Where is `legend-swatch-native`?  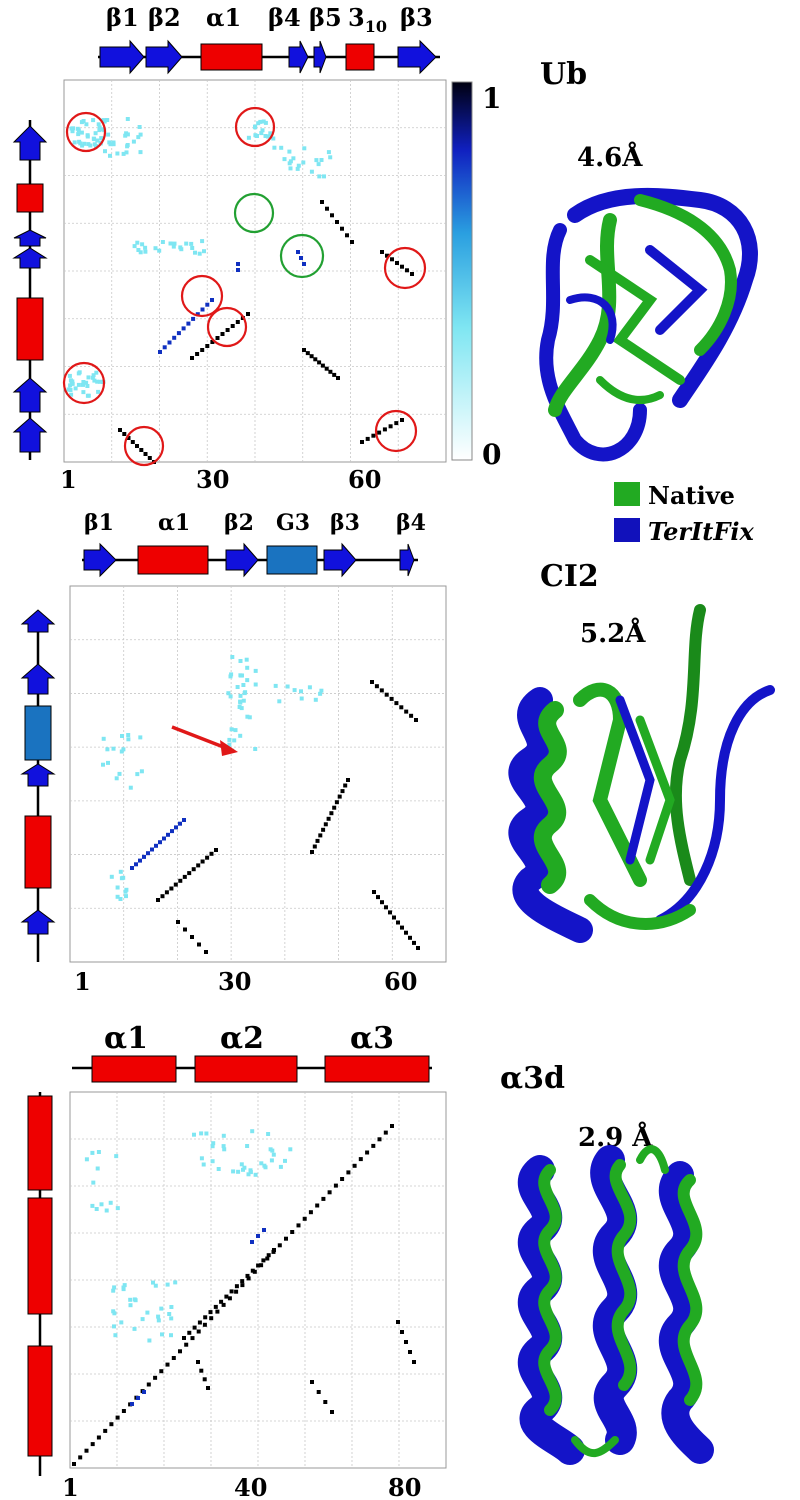
legend-swatch-native is located at coordinates (627, 494).